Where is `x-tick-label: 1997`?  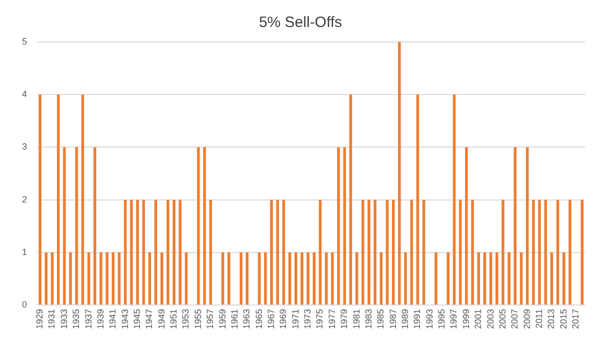 x-tick-label: 1997 is located at coordinates (453, 319).